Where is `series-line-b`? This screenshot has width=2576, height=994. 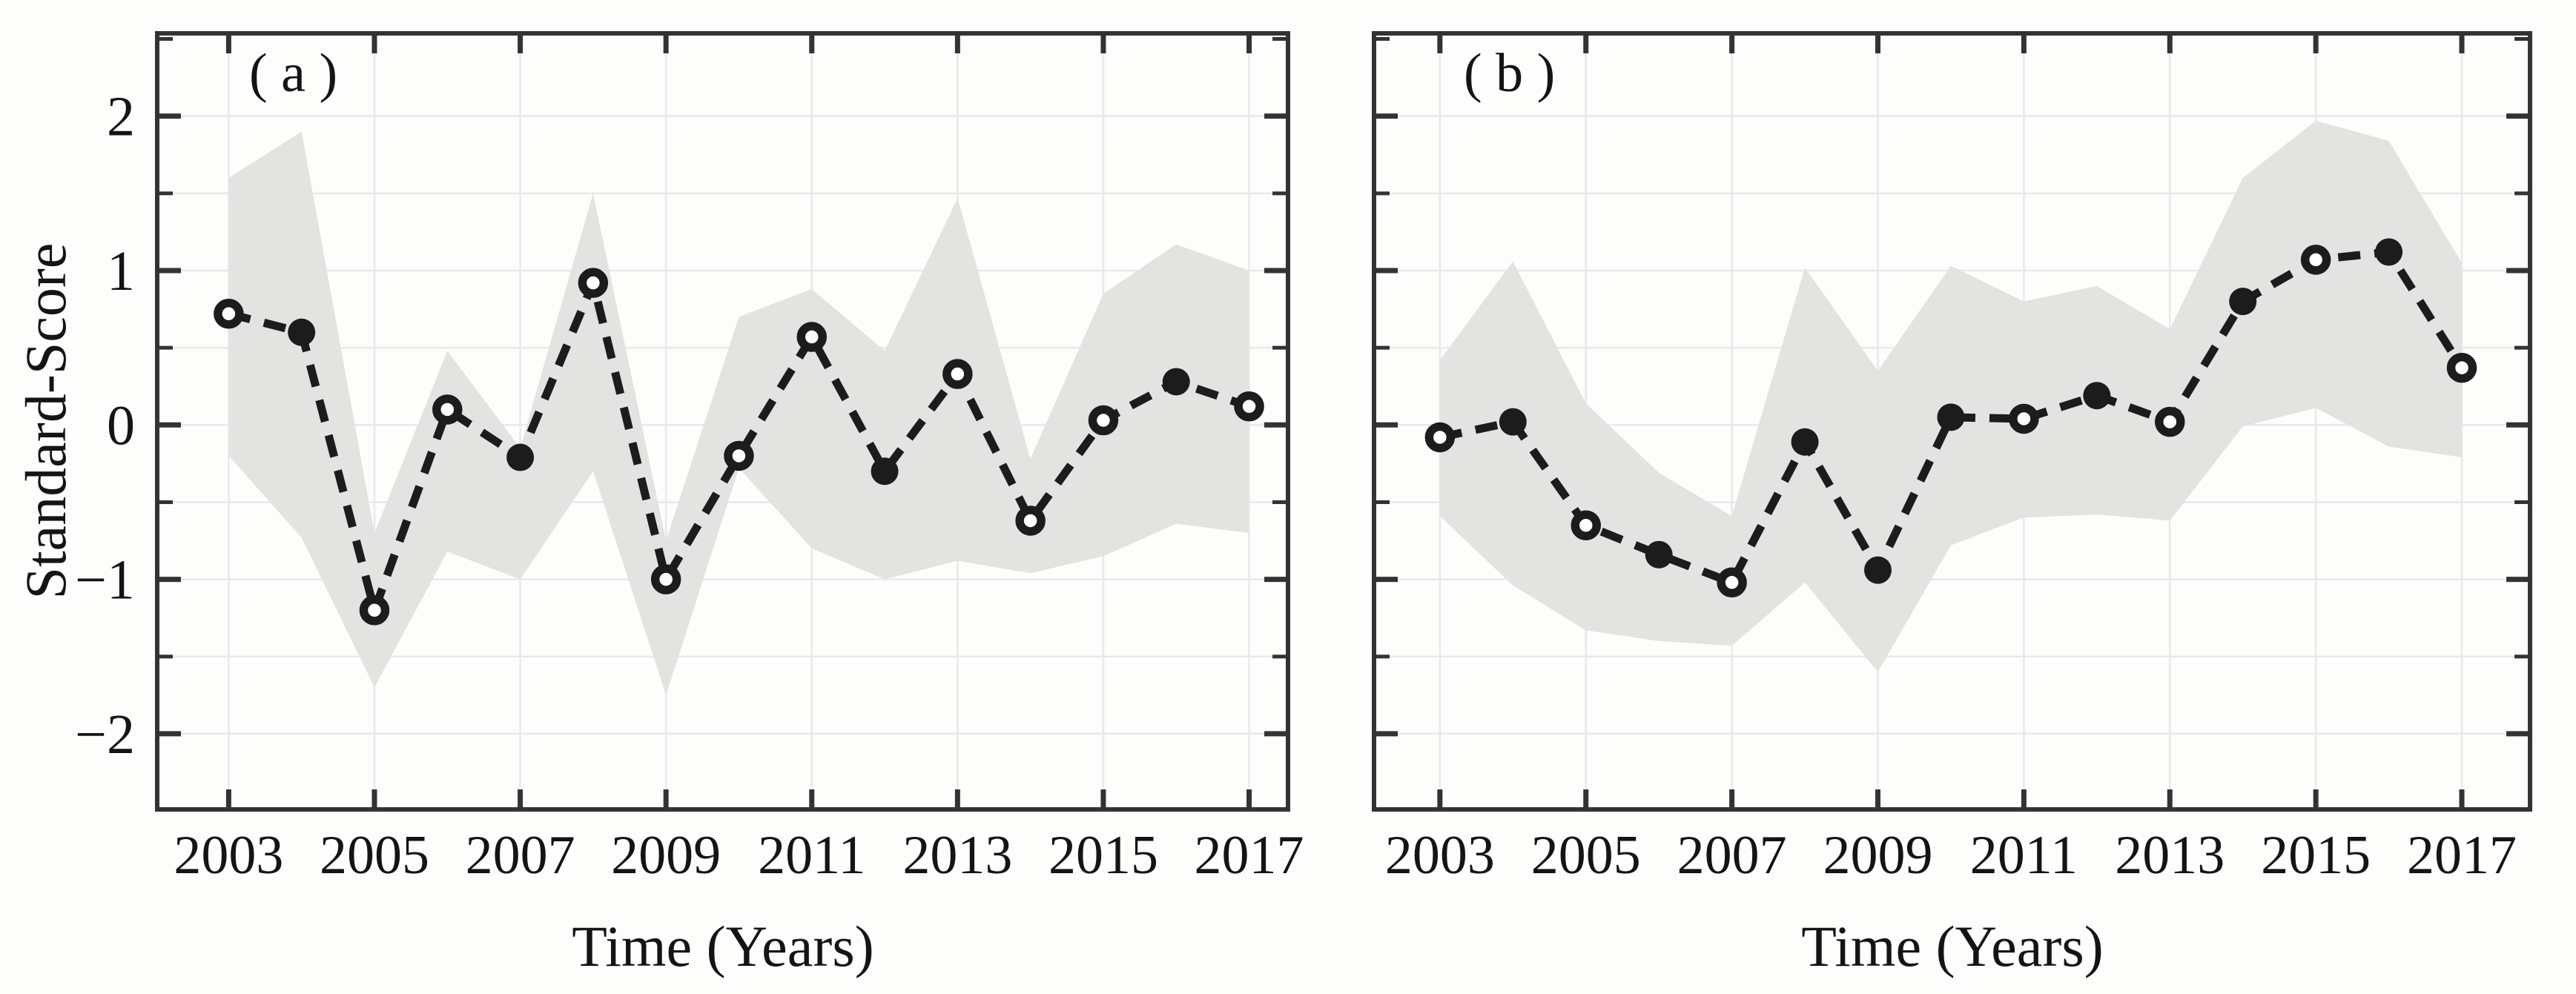 series-line-b is located at coordinates (1952, 418).